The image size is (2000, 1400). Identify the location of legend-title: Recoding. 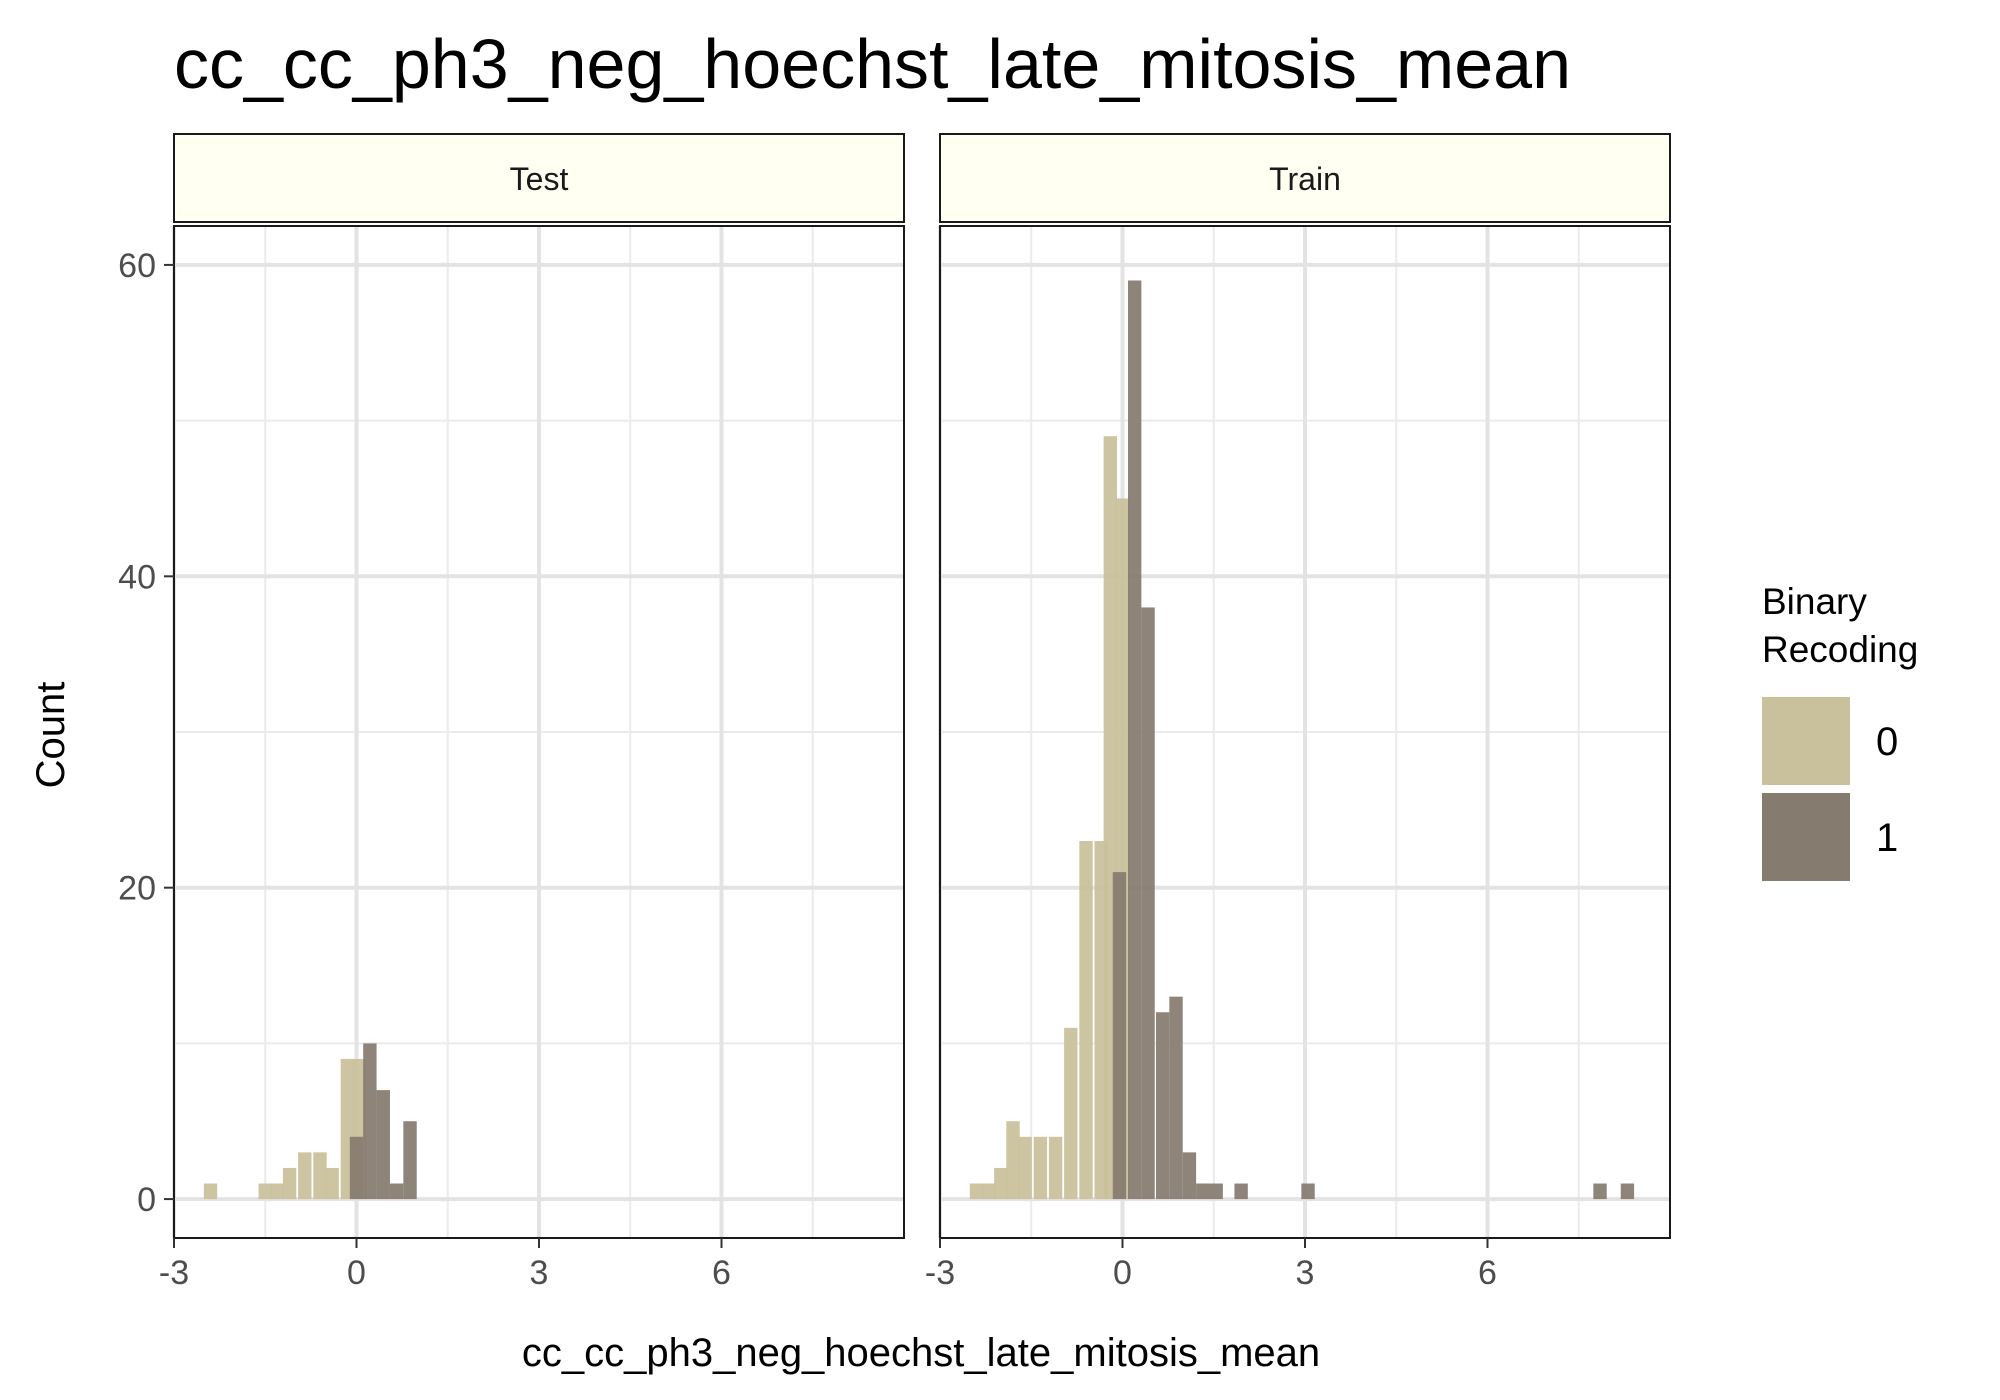
(1840, 649).